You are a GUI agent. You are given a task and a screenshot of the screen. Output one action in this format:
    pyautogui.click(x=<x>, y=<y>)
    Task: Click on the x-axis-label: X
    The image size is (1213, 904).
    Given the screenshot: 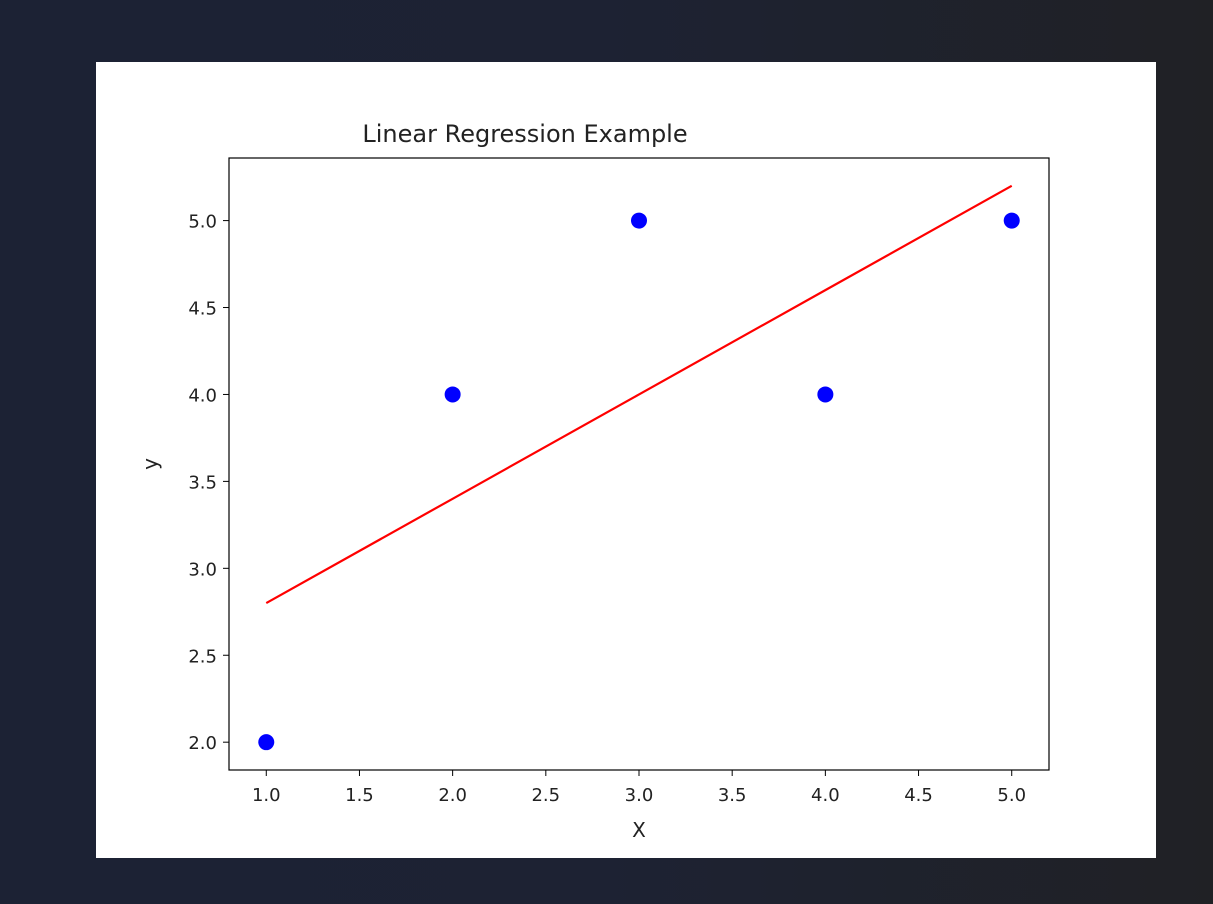 What is the action you would take?
    pyautogui.click(x=639, y=830)
    